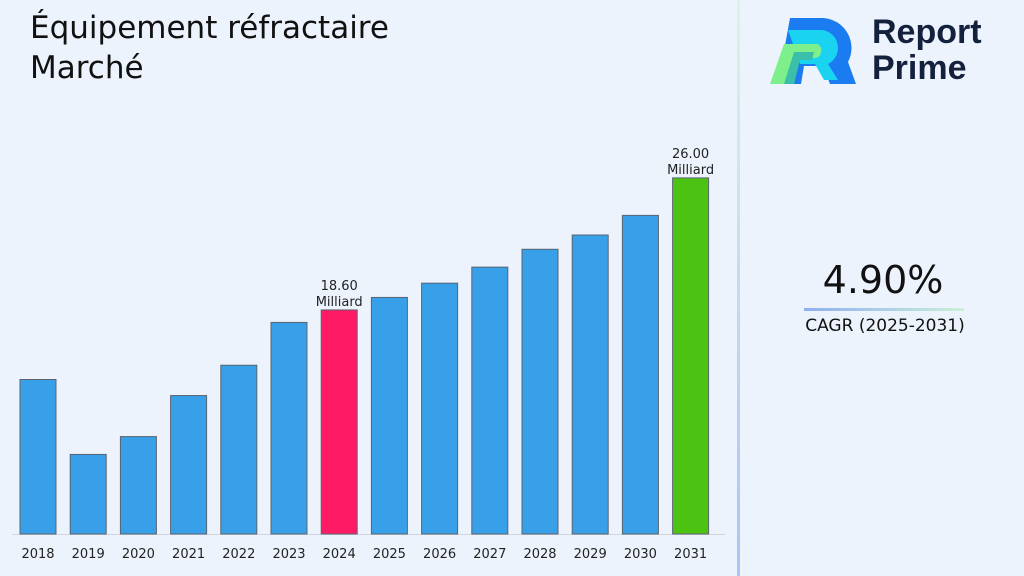  Describe the element at coordinates (389, 415) in the screenshot. I see `bar-2025` at that location.